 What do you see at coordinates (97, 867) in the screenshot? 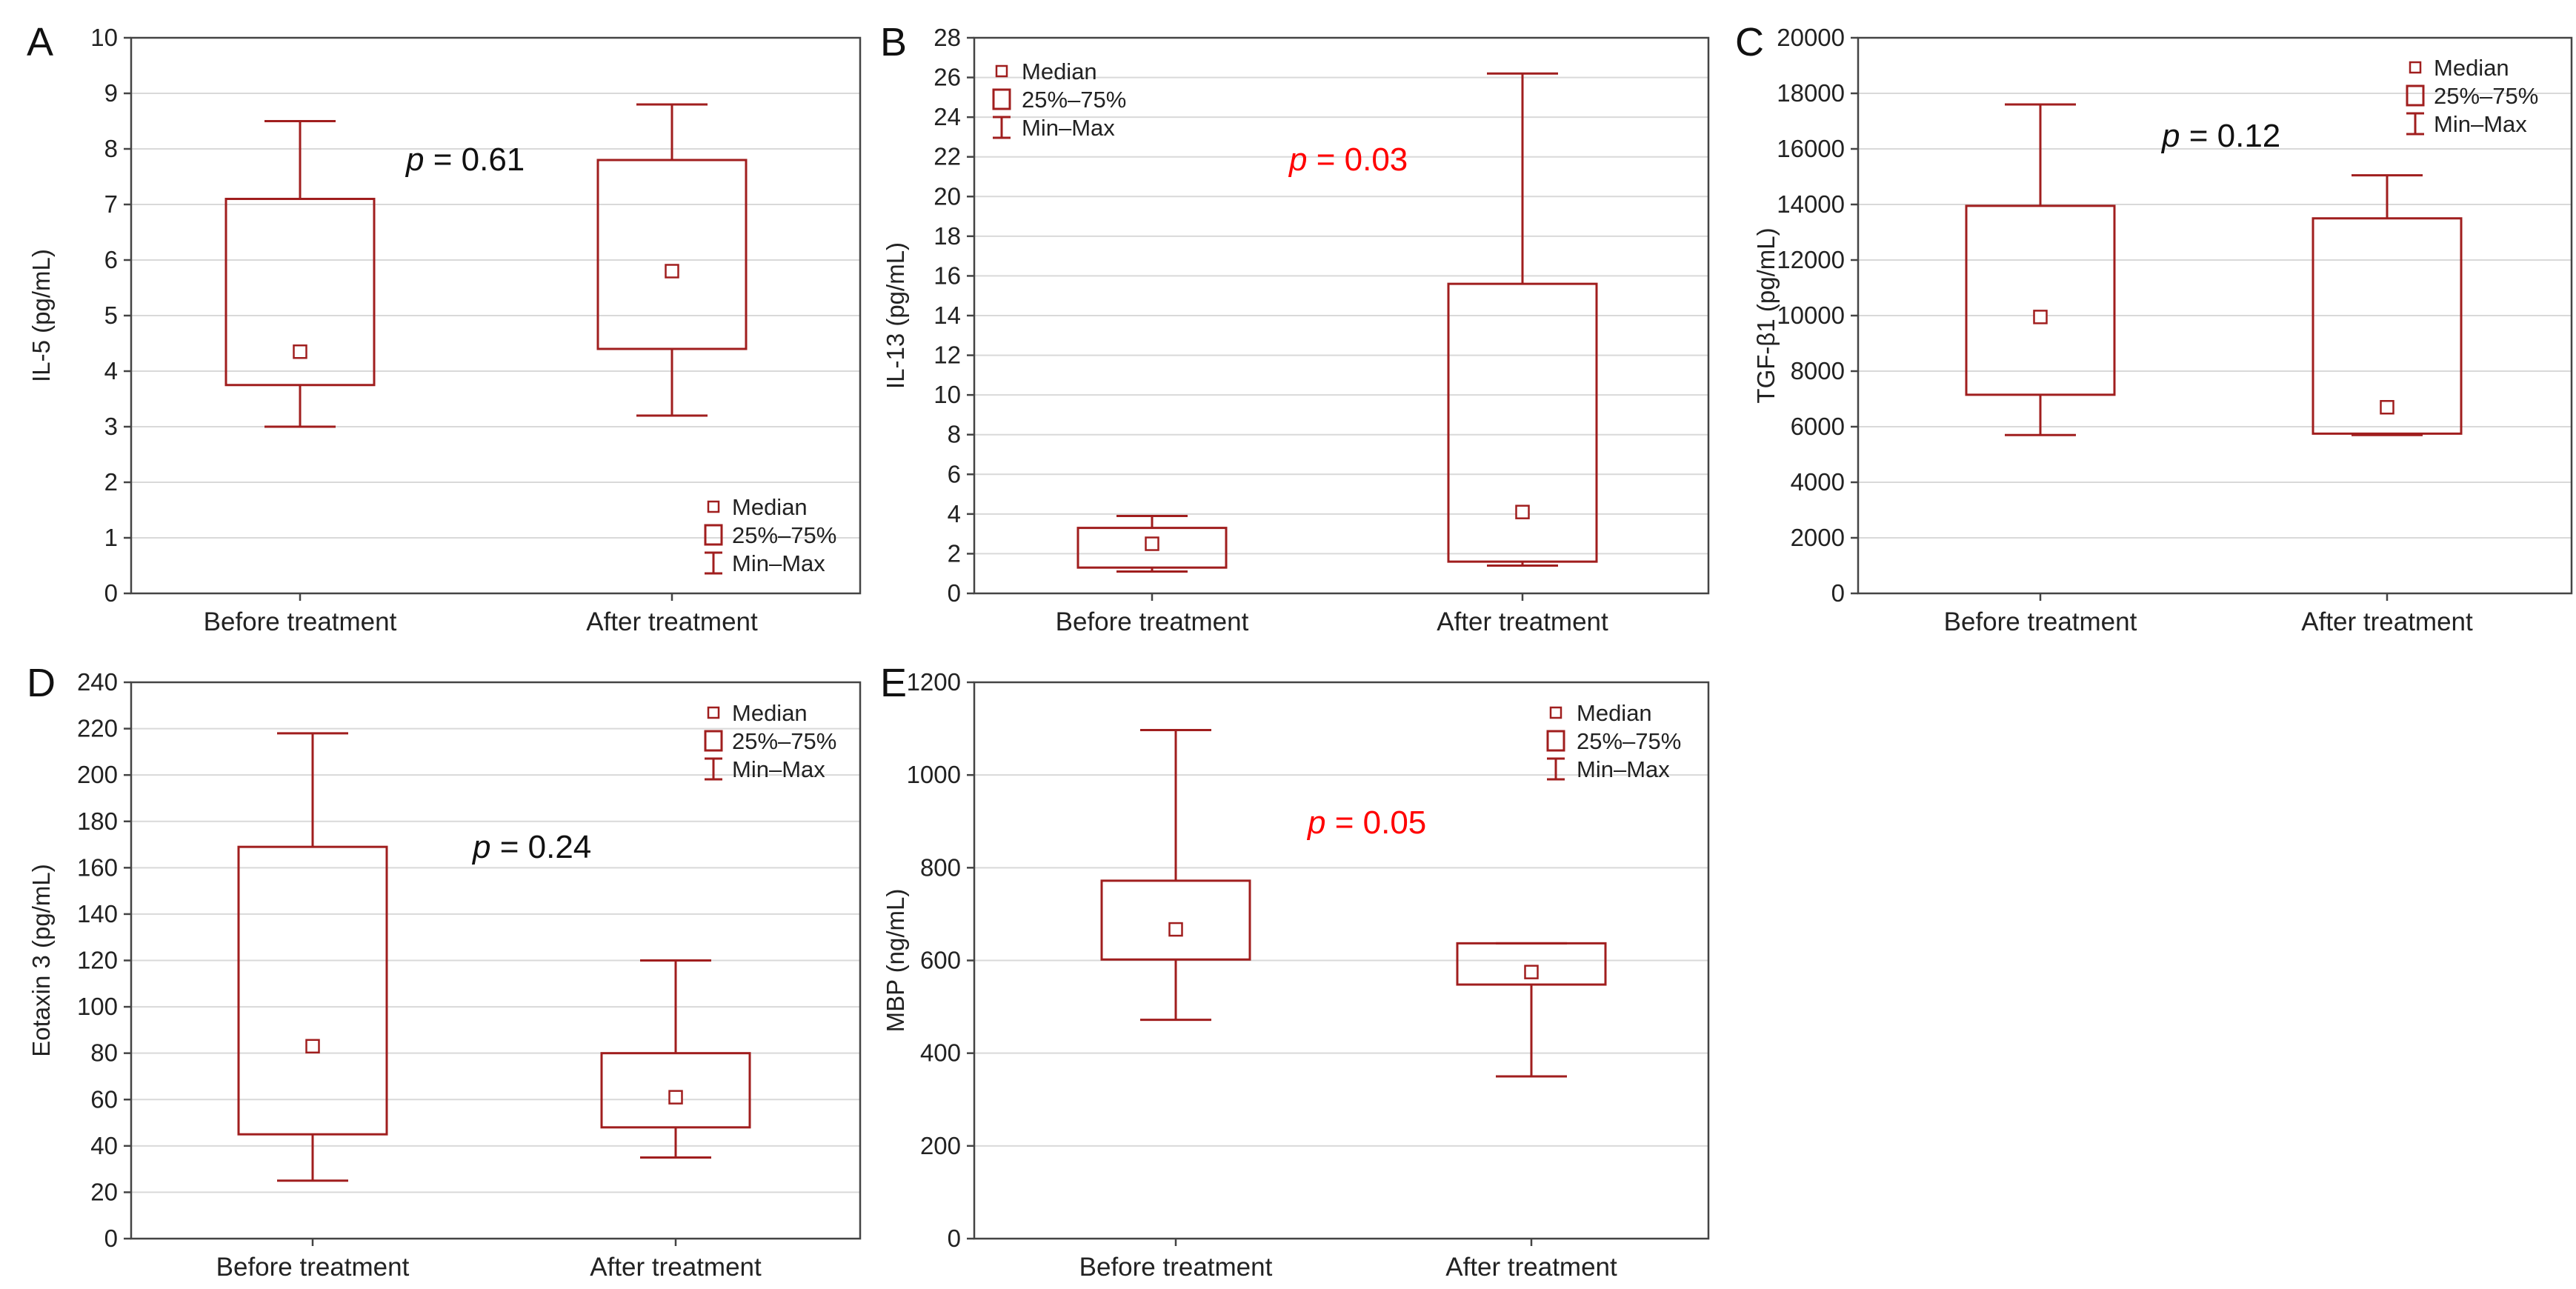
I see `y-tick-label: 160` at bounding box center [97, 867].